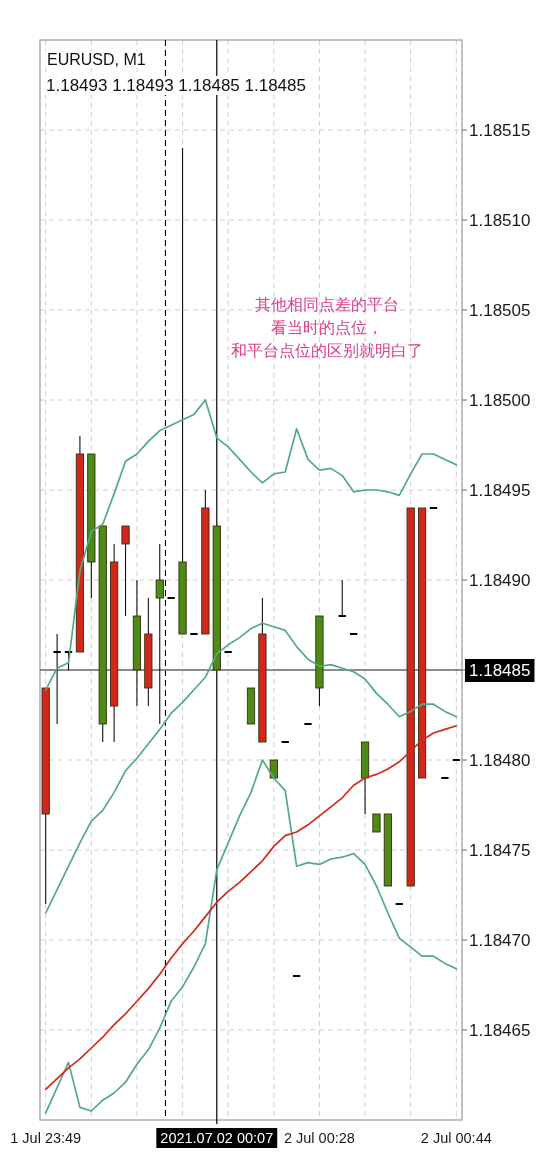 The width and height of the screenshot is (540, 1170). I want to click on y-tick-label: 1.18470, so click(500, 940).